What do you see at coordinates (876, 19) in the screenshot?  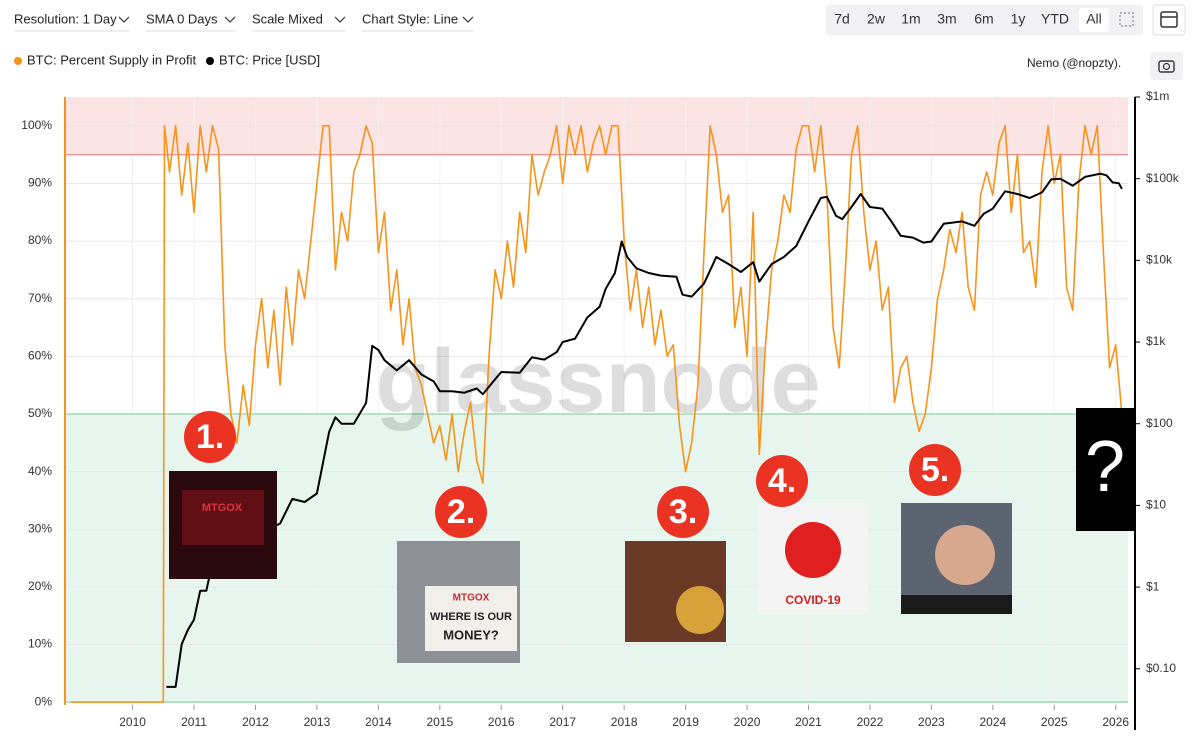 I see `range-button: 2w` at bounding box center [876, 19].